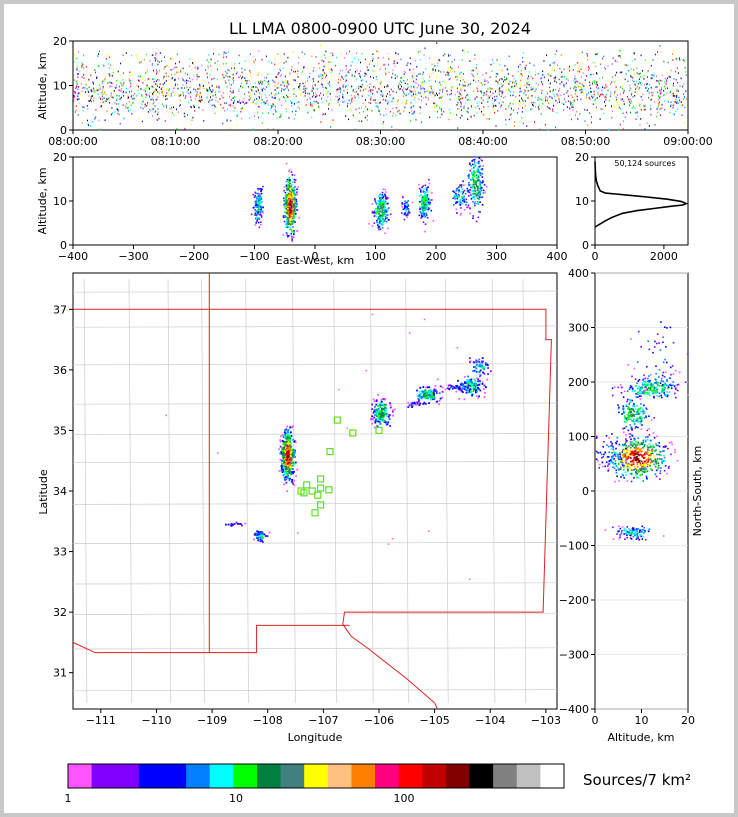 This screenshot has width=738, height=817. What do you see at coordinates (493, 491) in the screenshot?
I see `county-line` at bounding box center [493, 491].